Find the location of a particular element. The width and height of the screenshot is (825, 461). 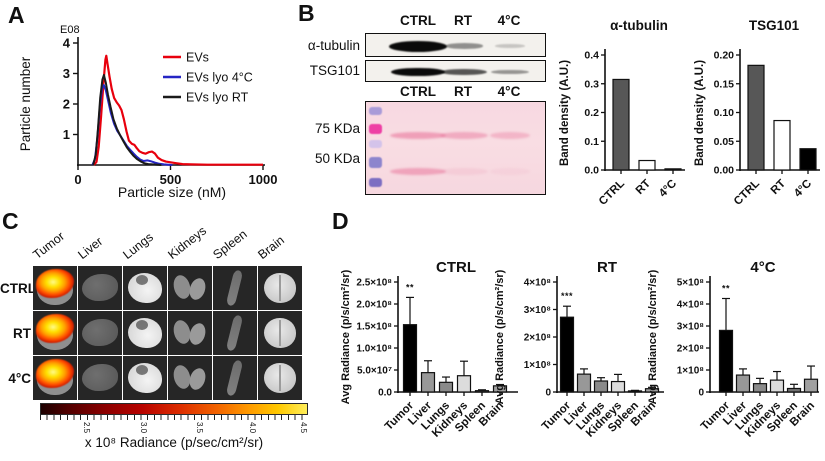

svg-text: 3 is located at coordinates (66, 73).